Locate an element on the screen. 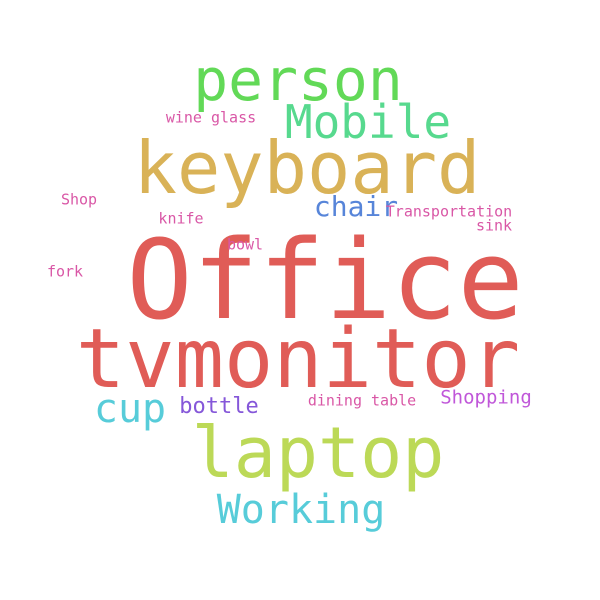 The image size is (600, 600). word-dining-table: dining table is located at coordinates (362, 400).